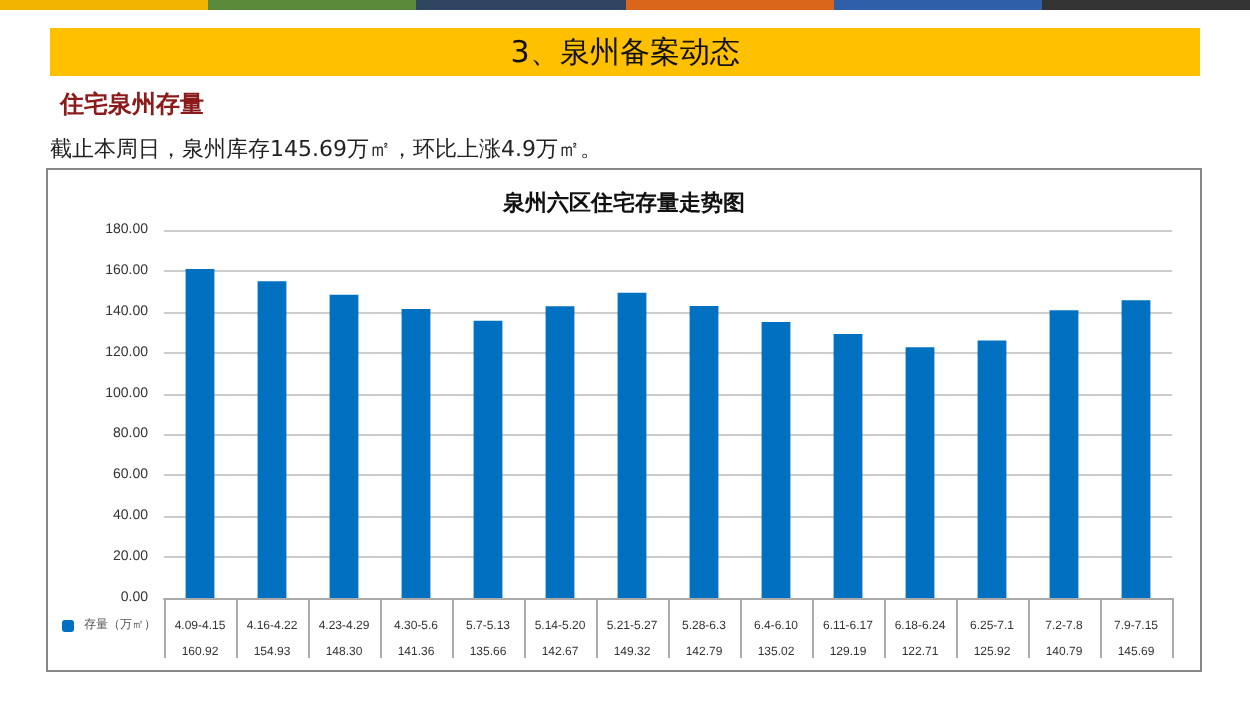  What do you see at coordinates (623, 203) in the screenshot?
I see `chart-title: 泉州六区住宅存量走势图` at bounding box center [623, 203].